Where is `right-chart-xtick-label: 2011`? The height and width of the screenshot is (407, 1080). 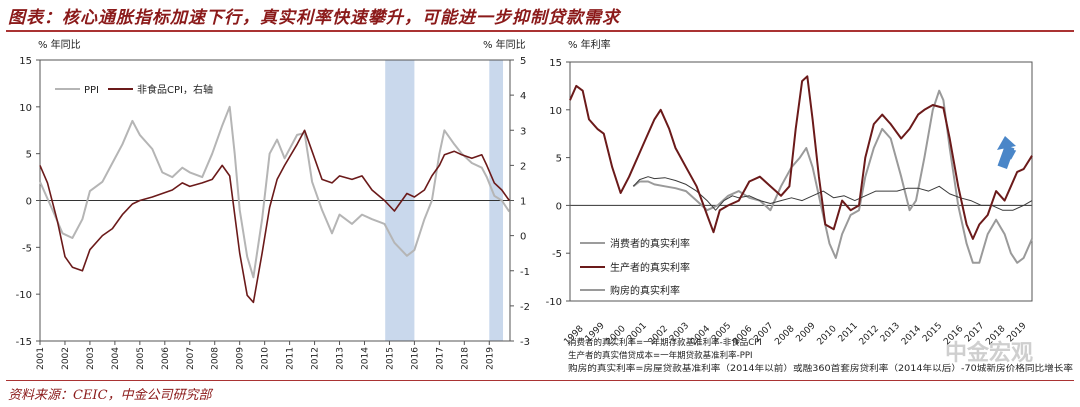 right-chart-xtick-label: 2011 is located at coordinates (848, 332).